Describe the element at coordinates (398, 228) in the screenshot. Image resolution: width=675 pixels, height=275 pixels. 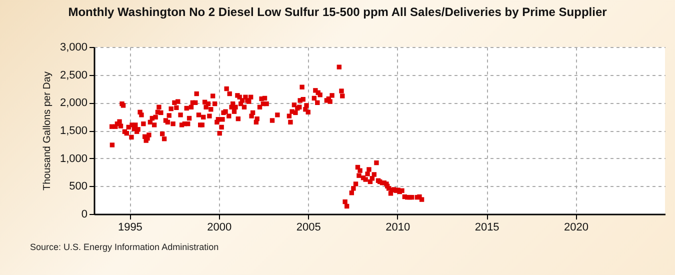
I see `x-tick-label: 2010` at that location.